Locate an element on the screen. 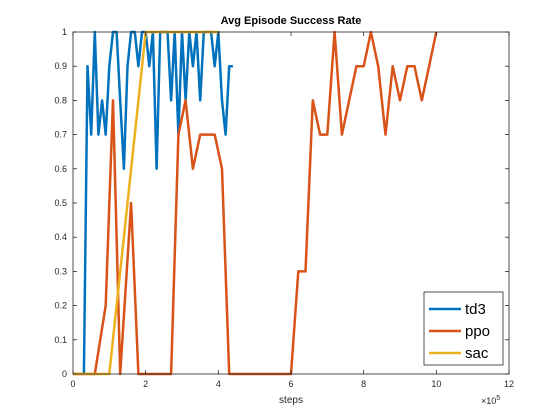 Image resolution: width=560 pixels, height=420 pixels. x-axis-multiplier-base: ×10 is located at coordinates (488, 401).